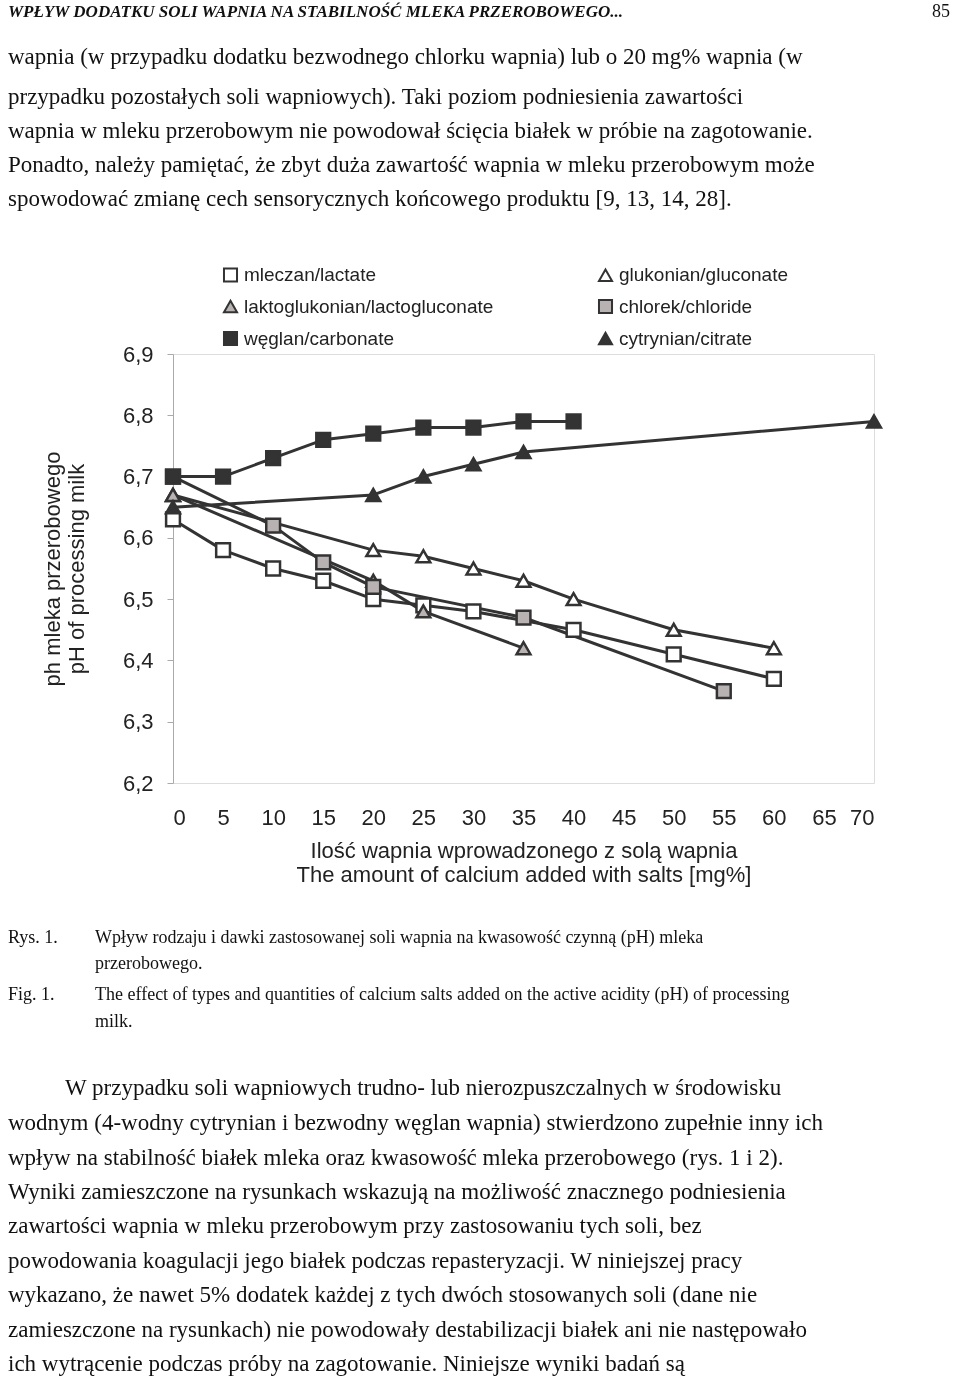  I want to click on y-tick-label: 6,8, so click(138, 415).